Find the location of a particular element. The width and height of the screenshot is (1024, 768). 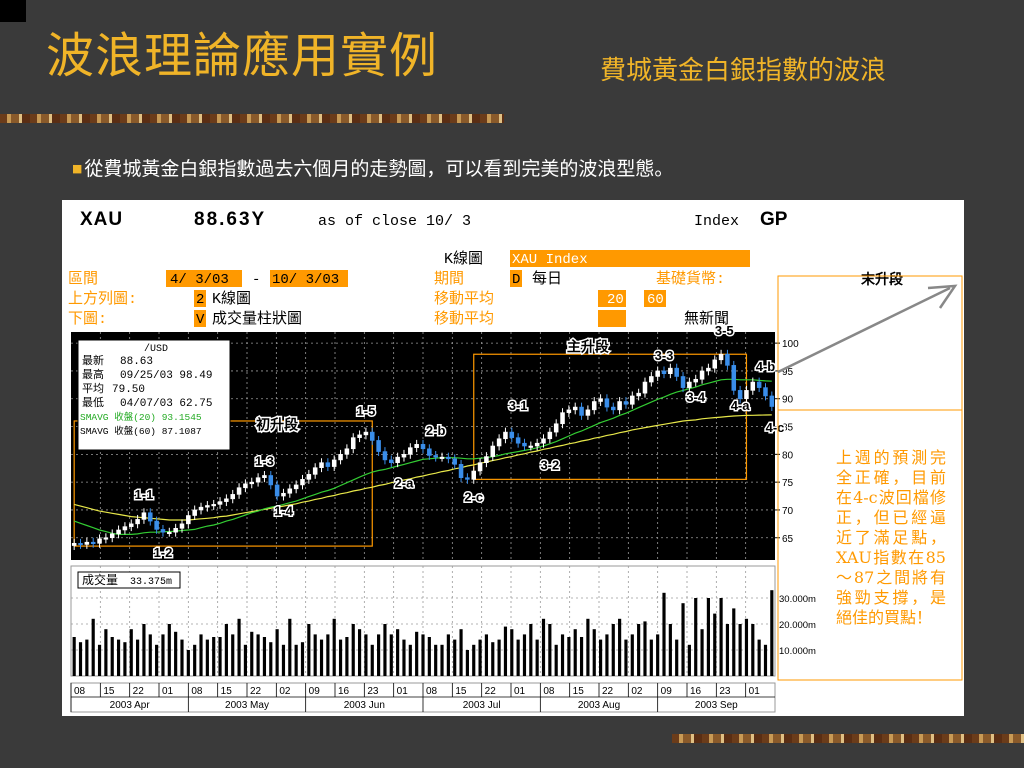

wave-label: 2-a is located at coordinates (405, 483).